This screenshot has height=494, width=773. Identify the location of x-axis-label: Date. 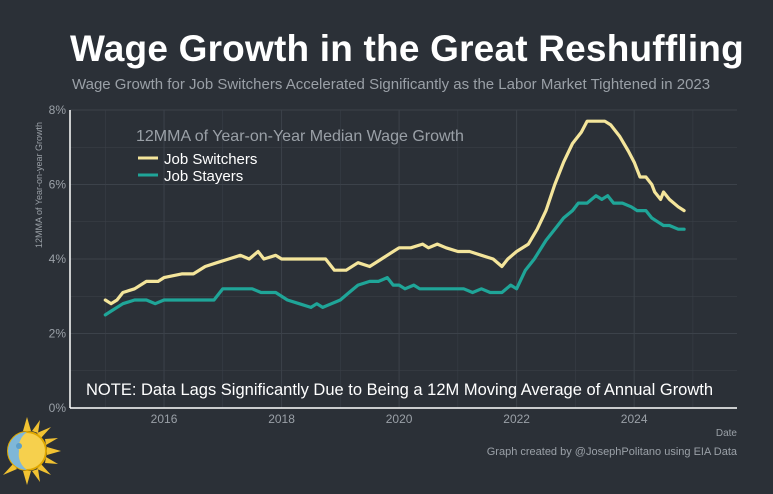
(727, 433).